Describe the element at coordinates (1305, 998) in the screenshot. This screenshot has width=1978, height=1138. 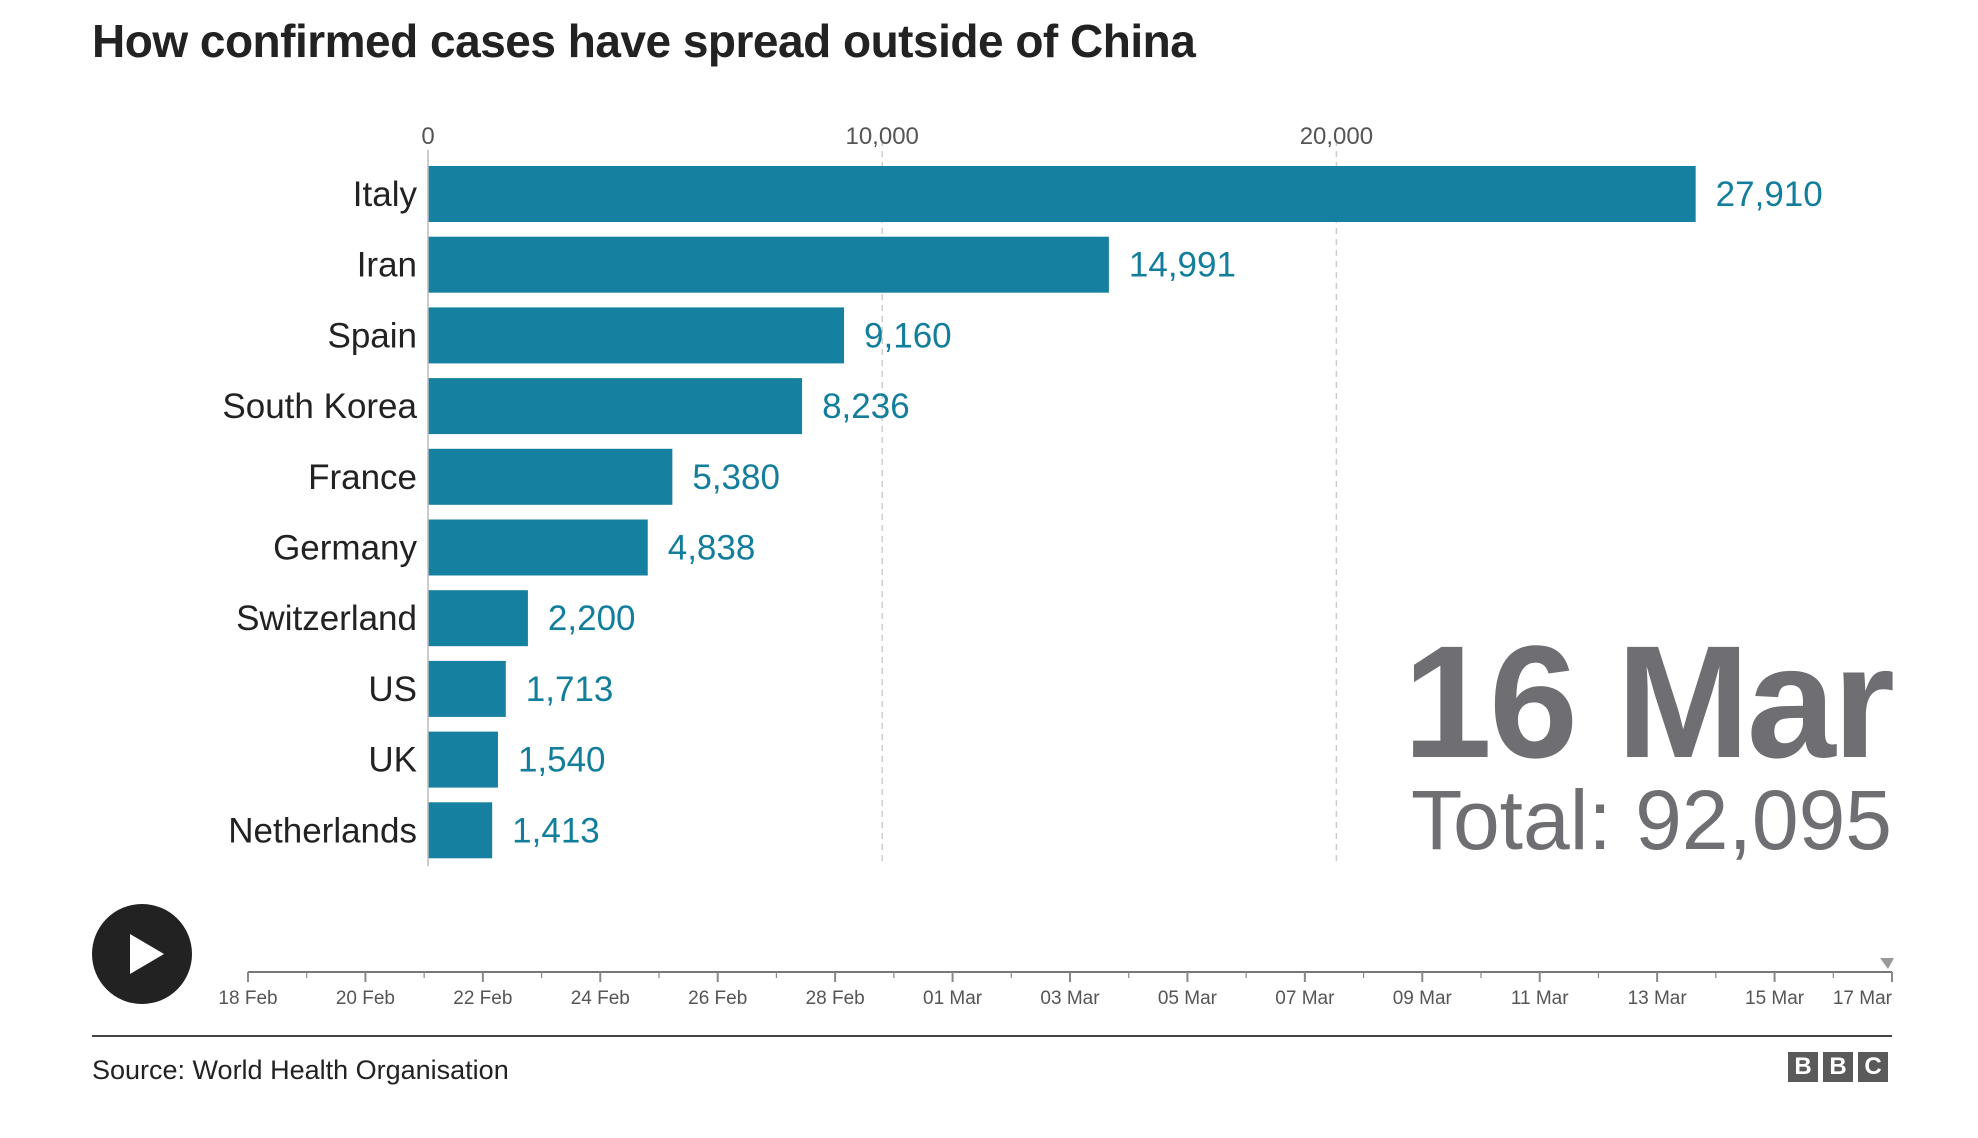
I see `timeline-date-label: 07 Mar` at that location.